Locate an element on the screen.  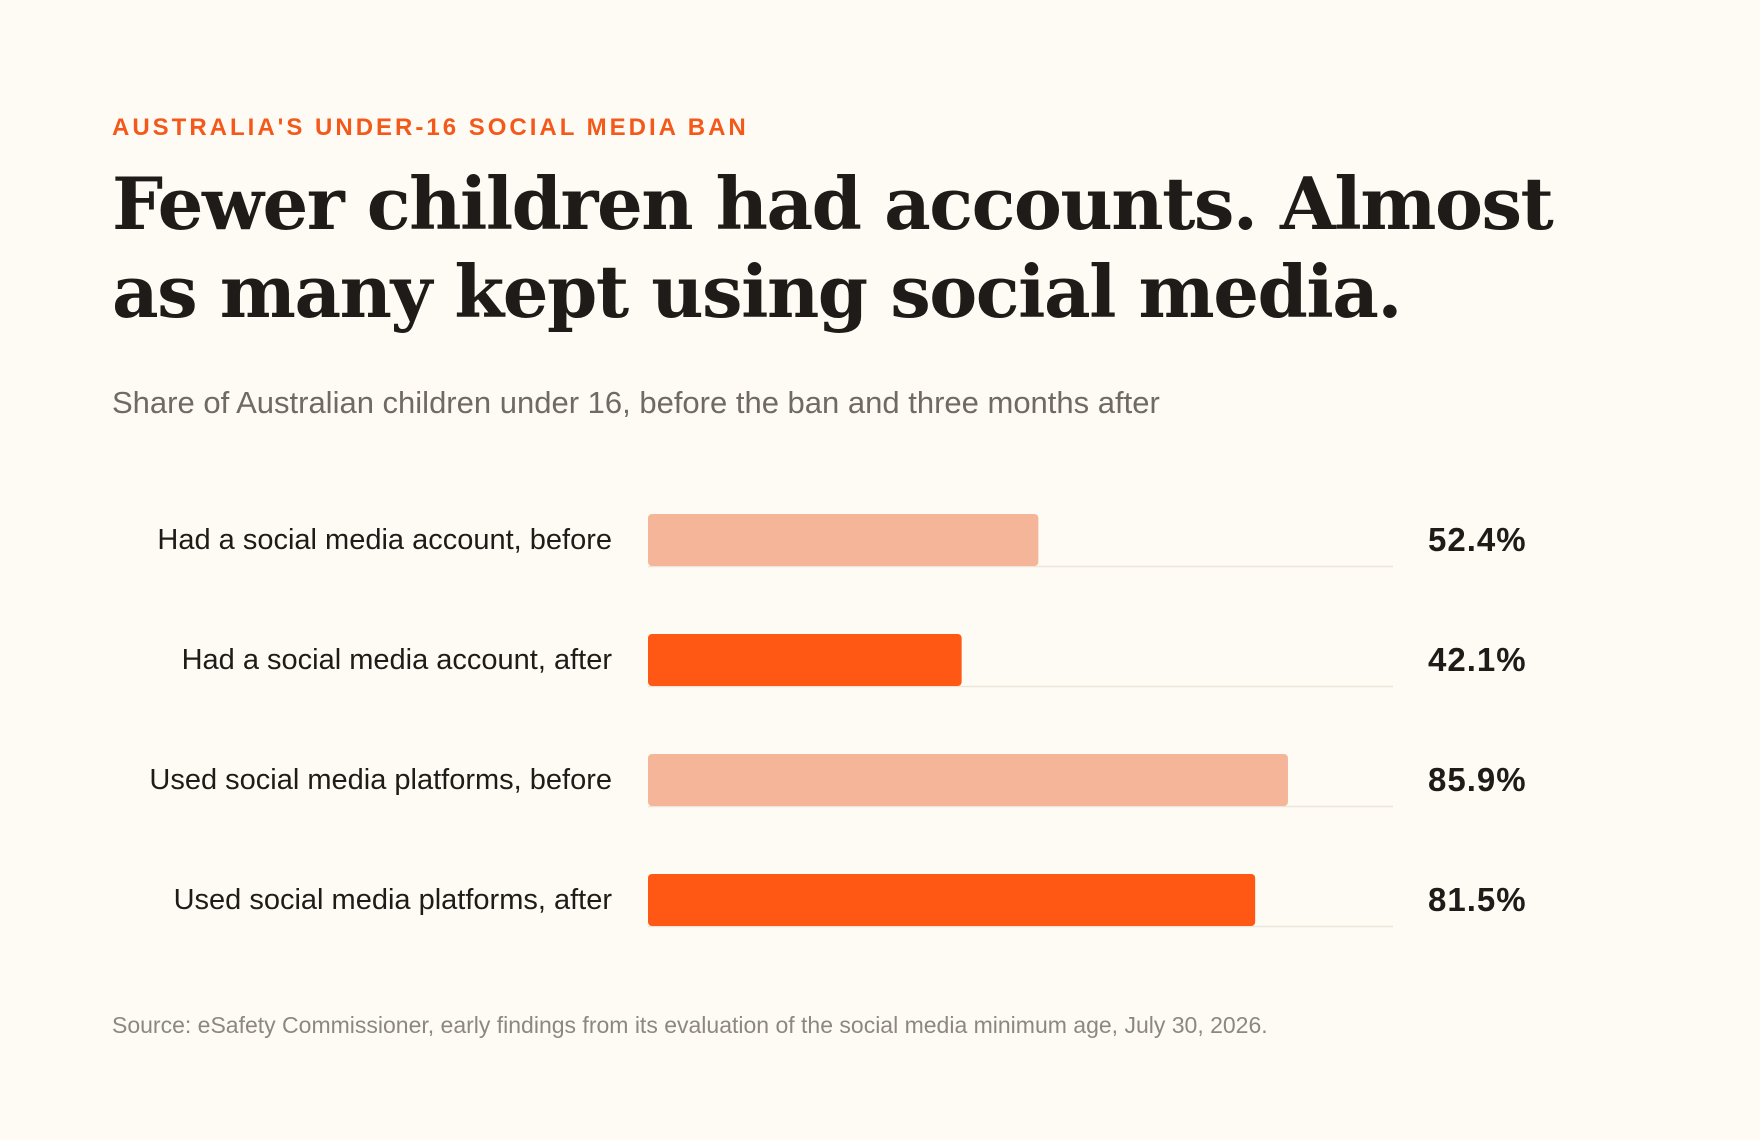
value-label: 52.4% is located at coordinates (1477, 539).